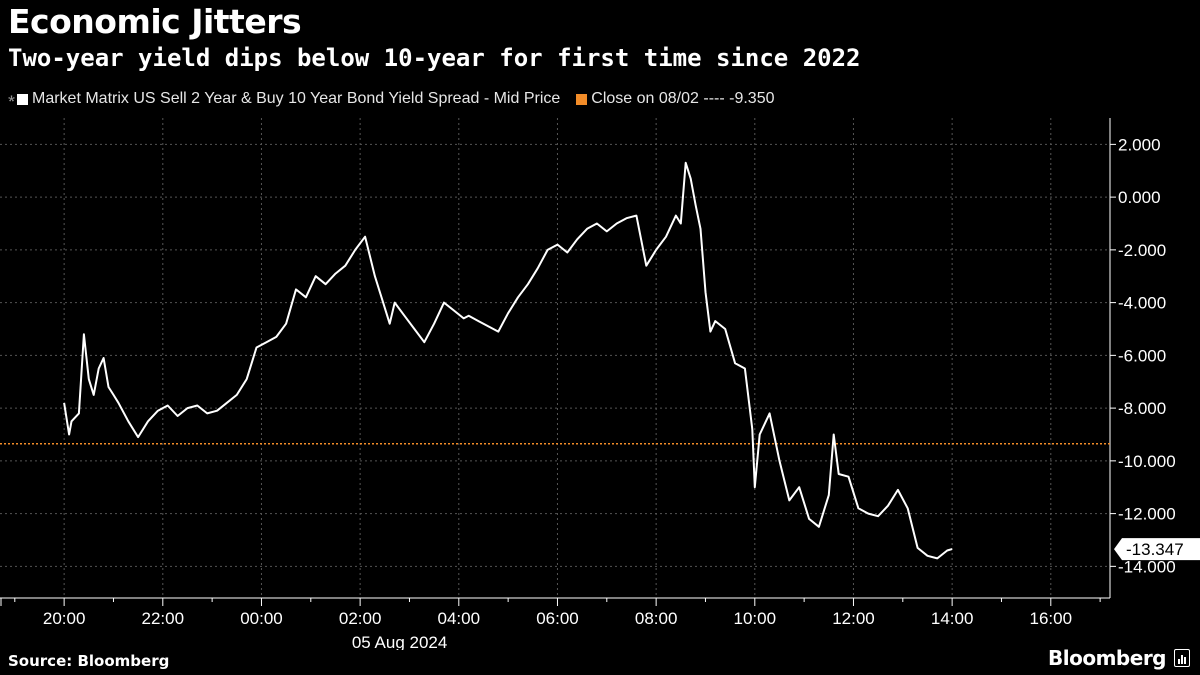 The width and height of the screenshot is (1200, 675). What do you see at coordinates (952, 618) in the screenshot?
I see `x-tick-label: 14:00` at bounding box center [952, 618].